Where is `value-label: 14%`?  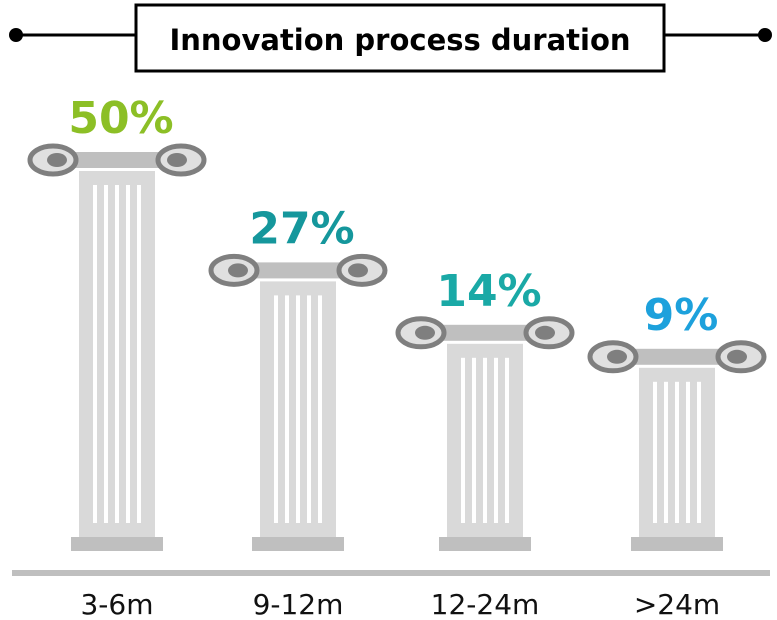
value-label: 14% is located at coordinates (488, 291).